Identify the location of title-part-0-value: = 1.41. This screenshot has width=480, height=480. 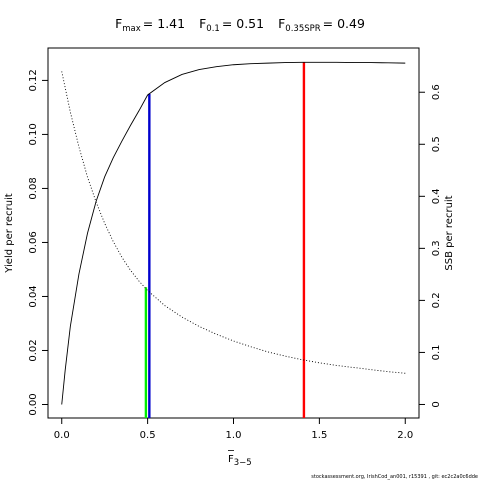
(164, 23).